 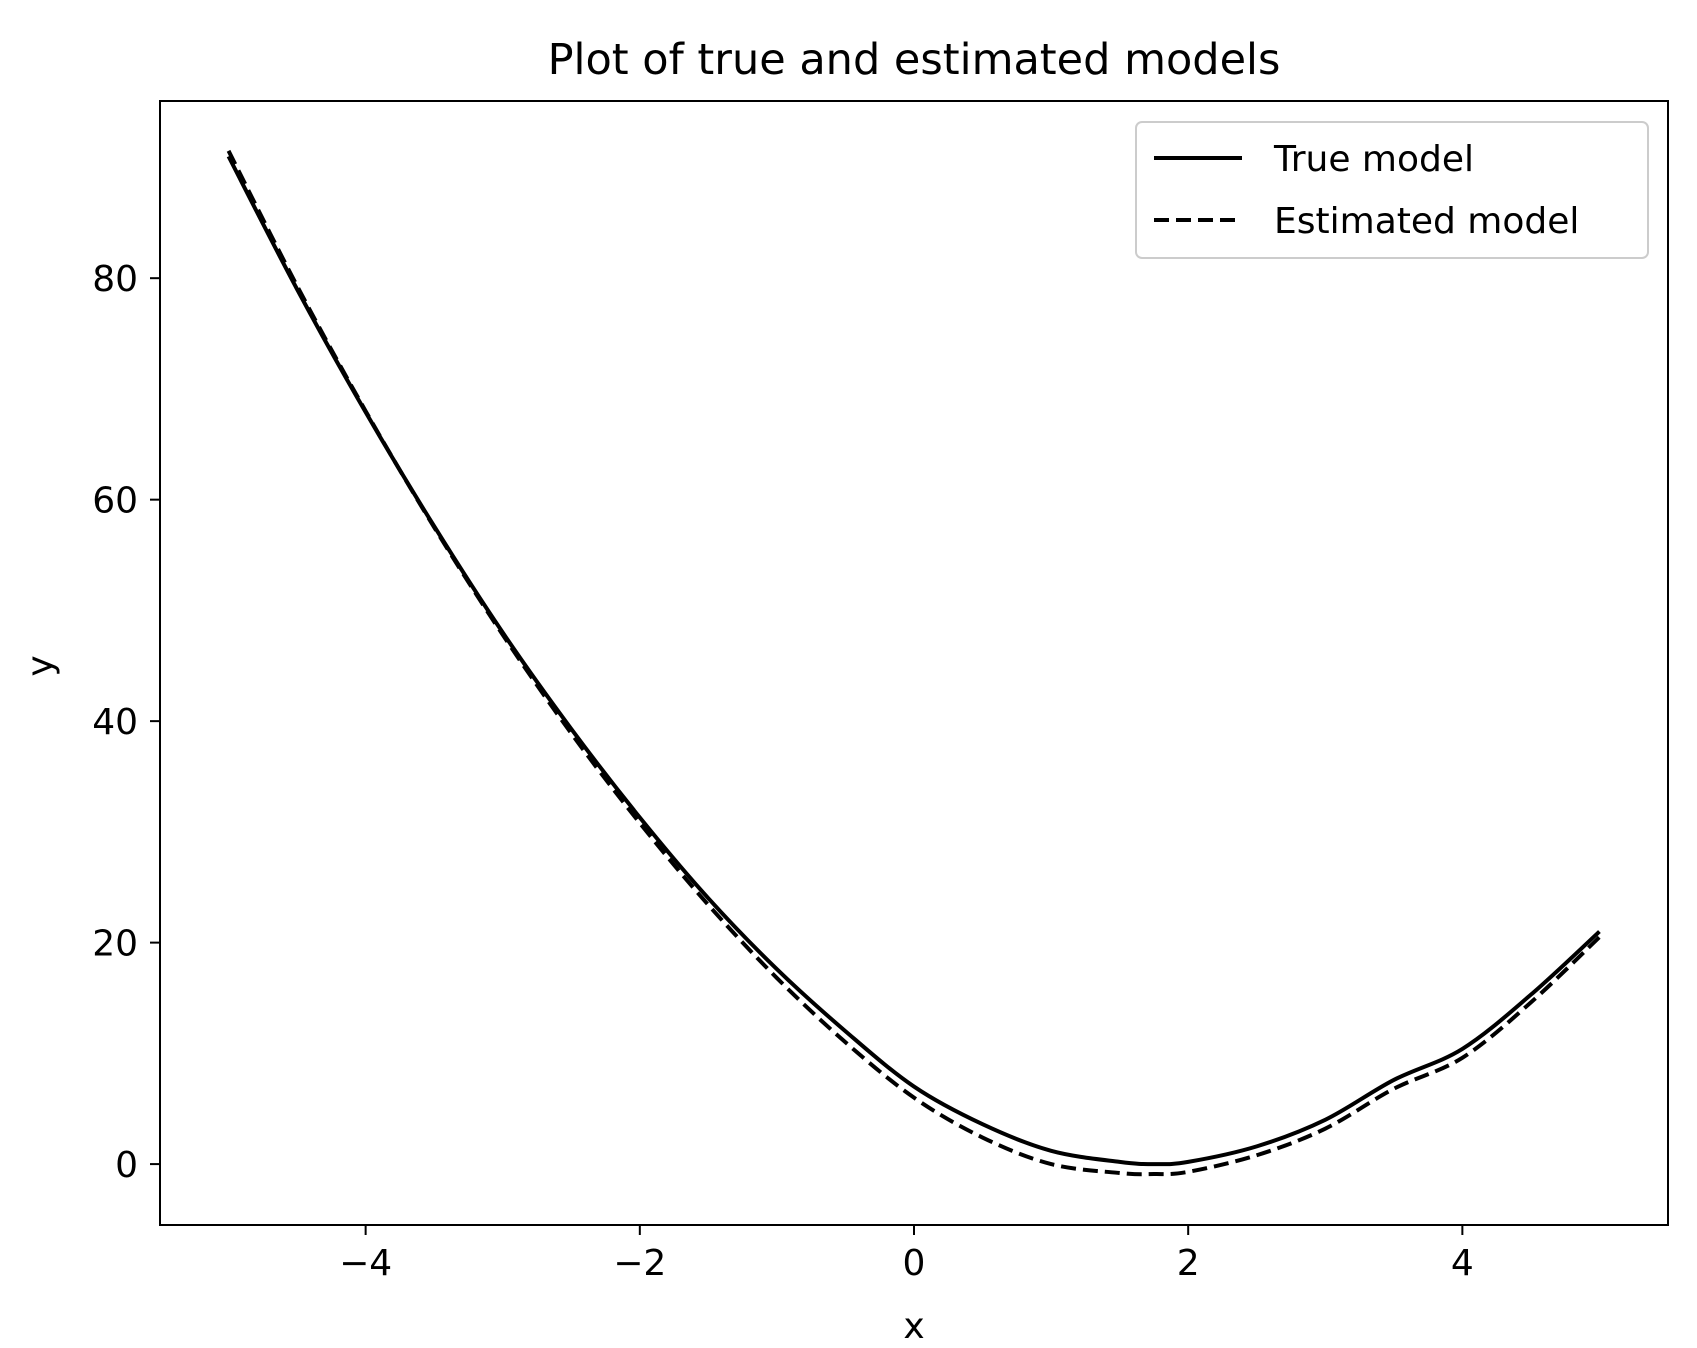 I want to click on y-tick-label: 40, so click(x=115, y=722).